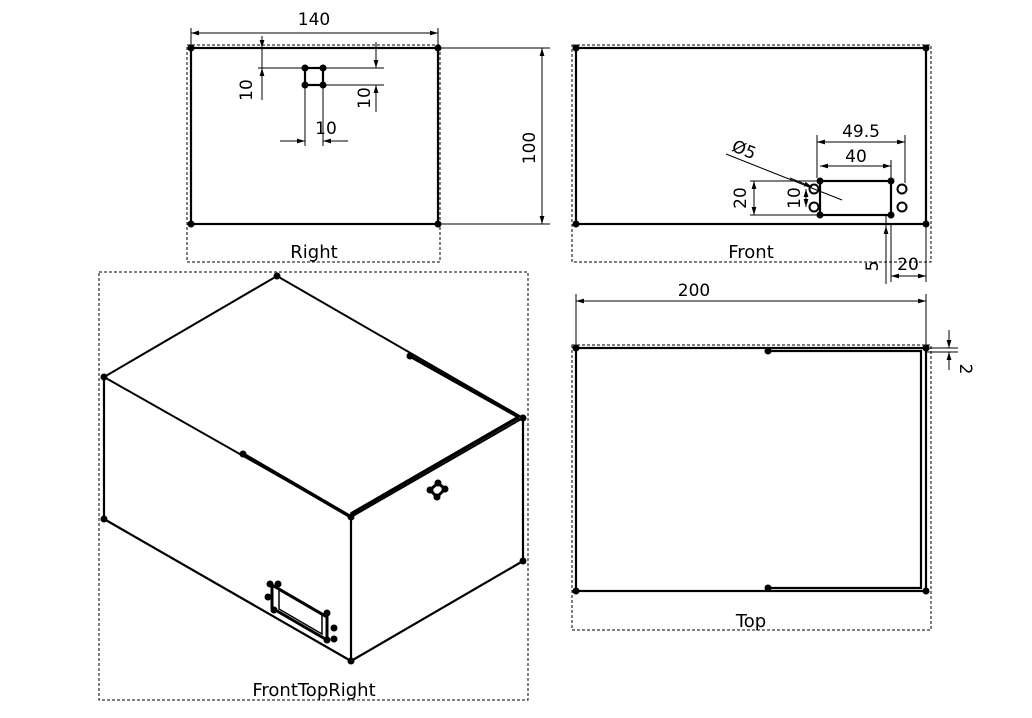  I want to click on right-view: 140 10 10 10 100 Right, so click(368, 136).